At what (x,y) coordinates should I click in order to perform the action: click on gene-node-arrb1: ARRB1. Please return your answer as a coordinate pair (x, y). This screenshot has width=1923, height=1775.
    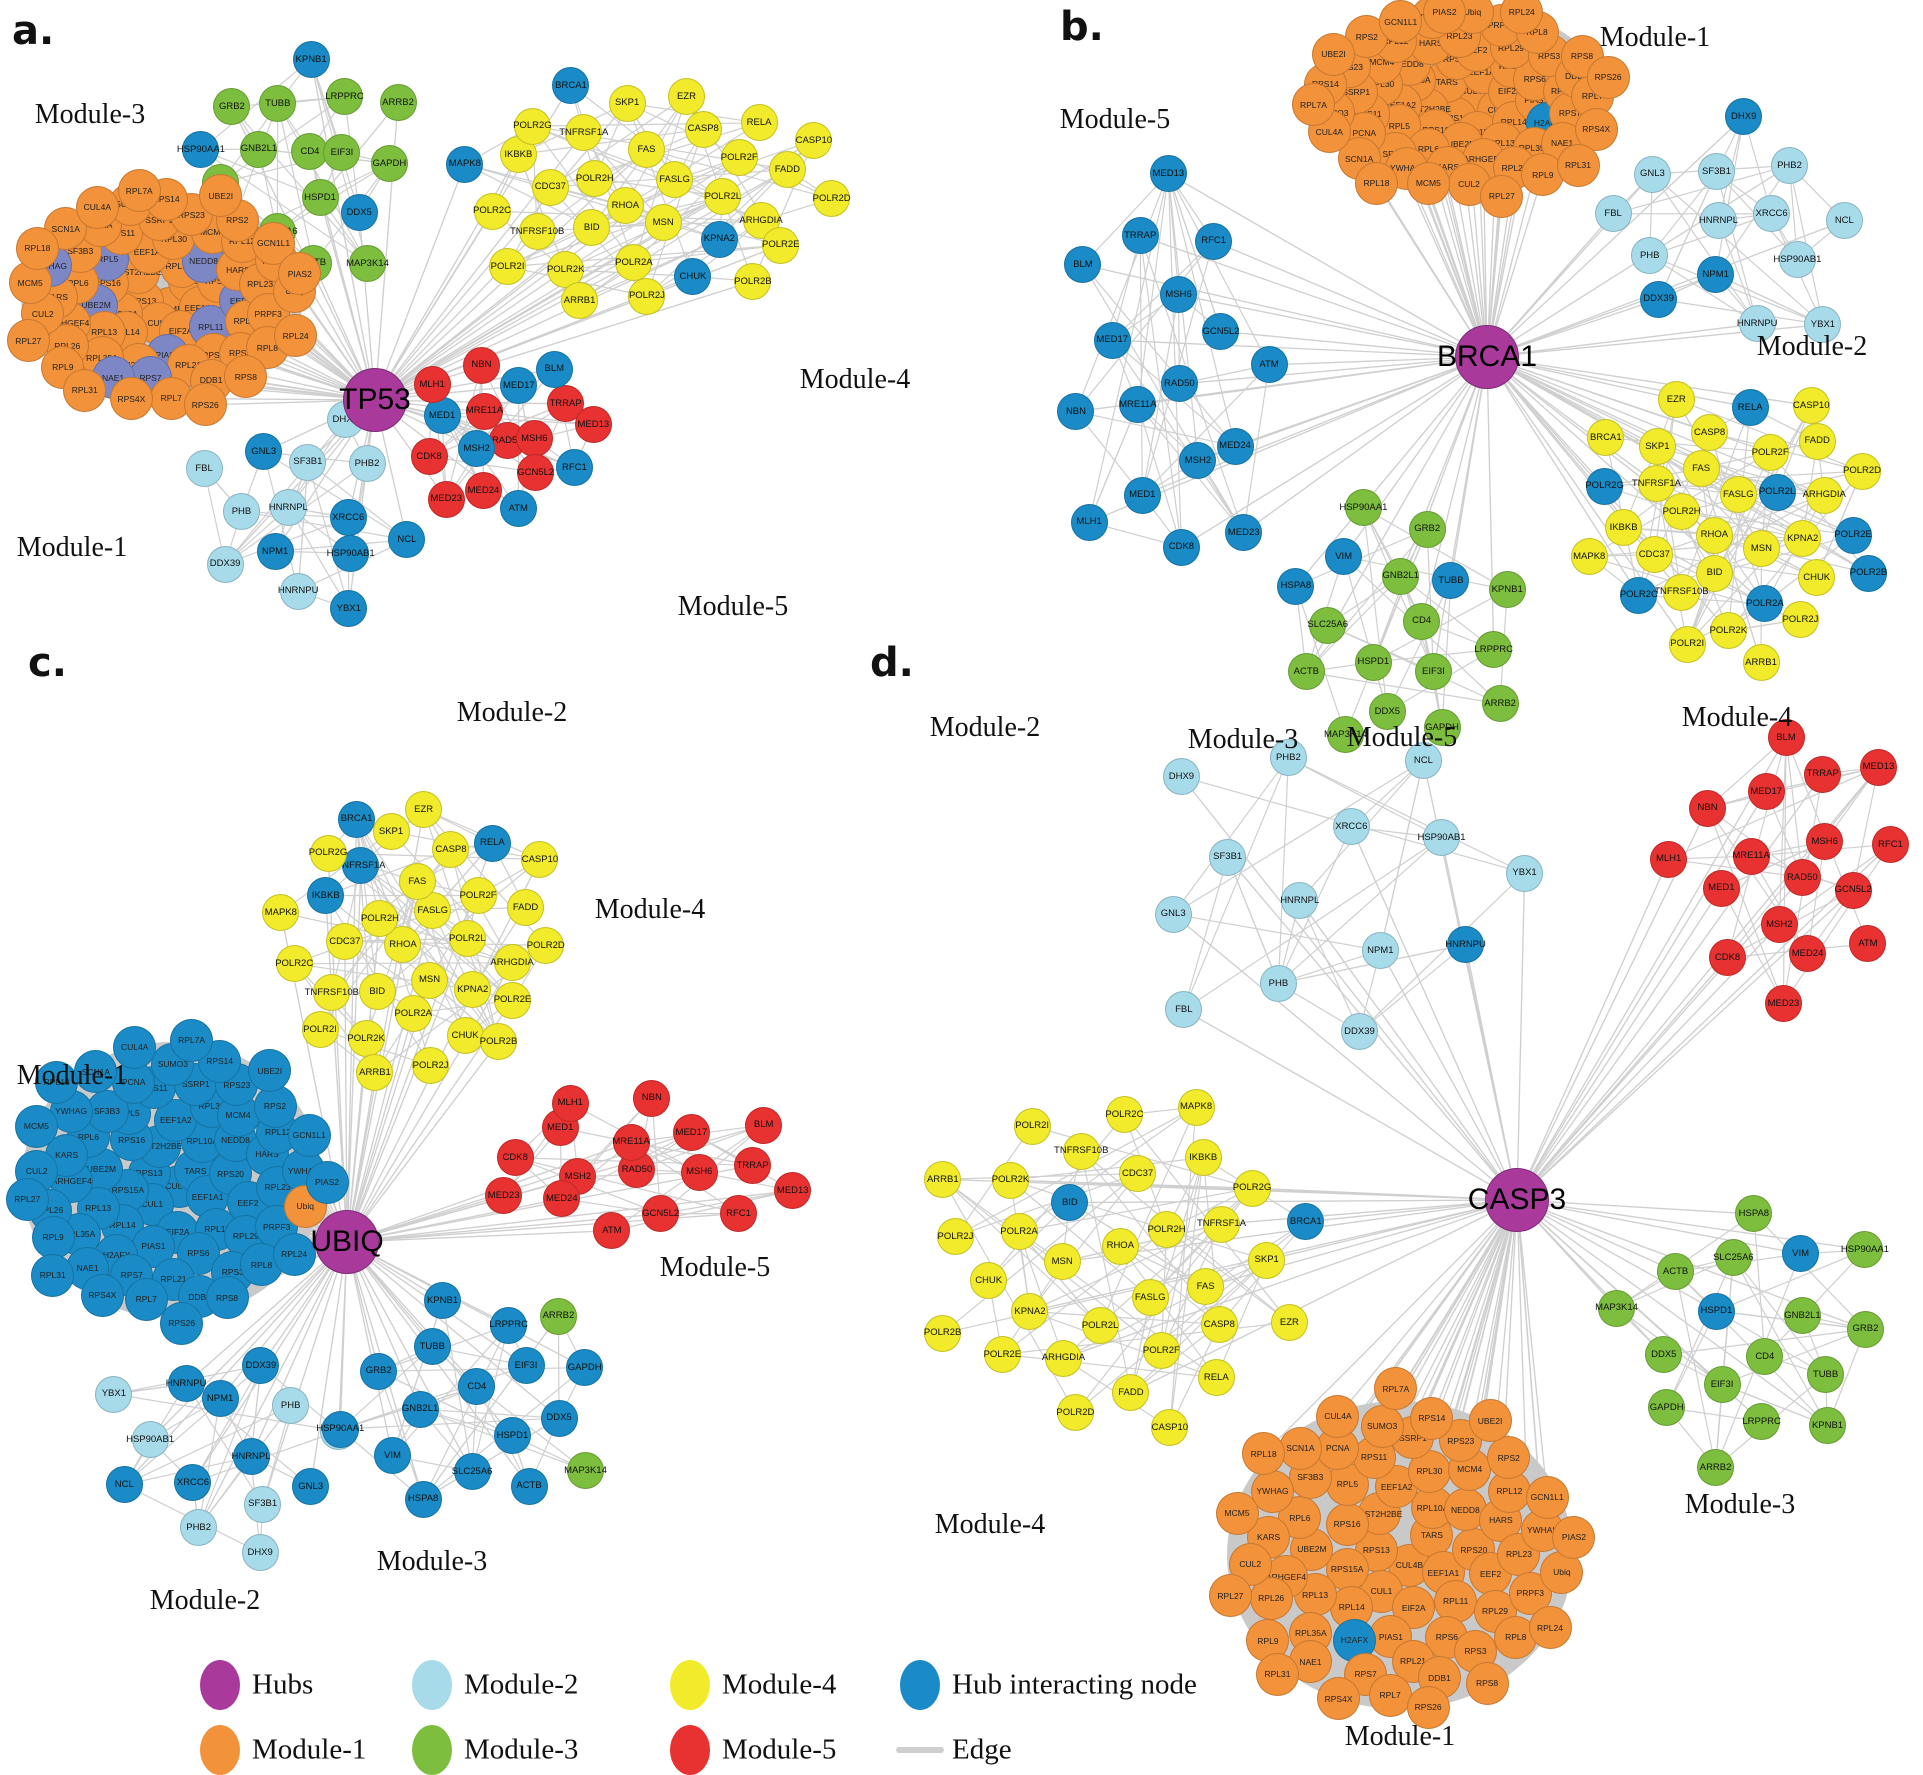
    Looking at the image, I should click on (1761, 662).